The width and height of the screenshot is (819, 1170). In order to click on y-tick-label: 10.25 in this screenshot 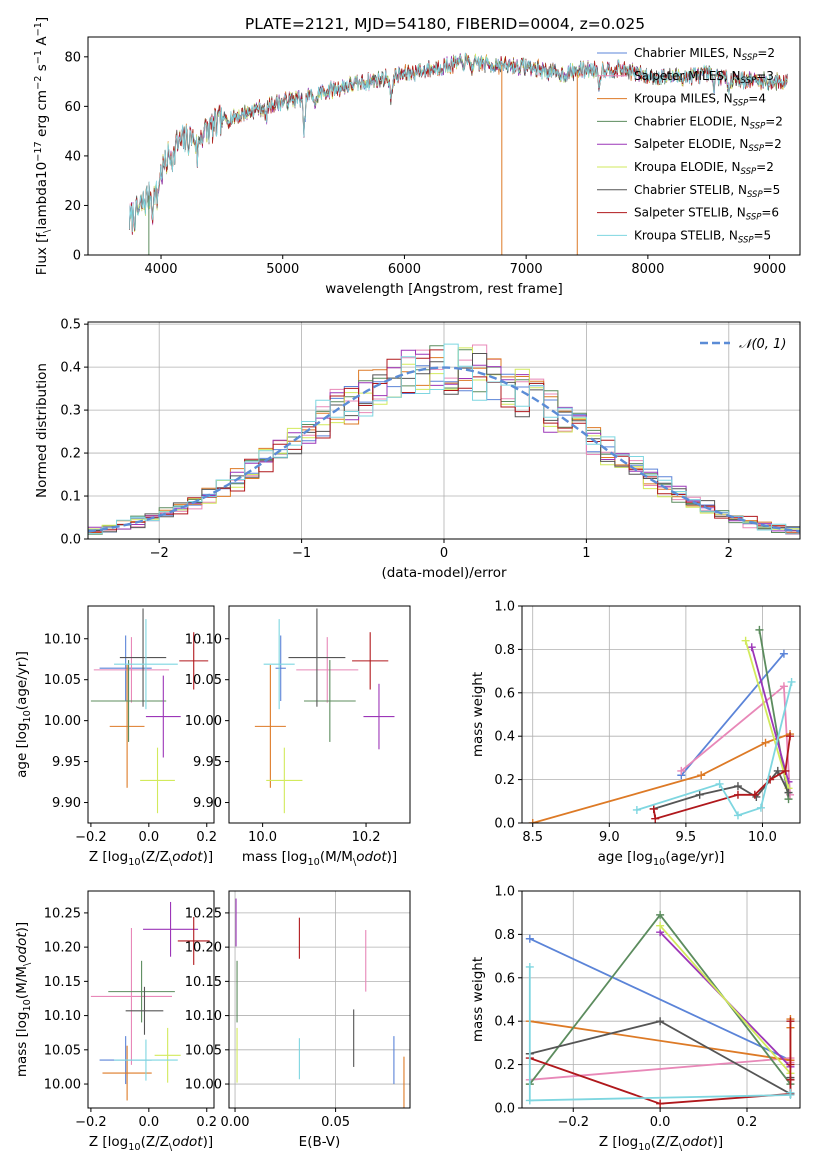, I will do `click(62, 913)`.